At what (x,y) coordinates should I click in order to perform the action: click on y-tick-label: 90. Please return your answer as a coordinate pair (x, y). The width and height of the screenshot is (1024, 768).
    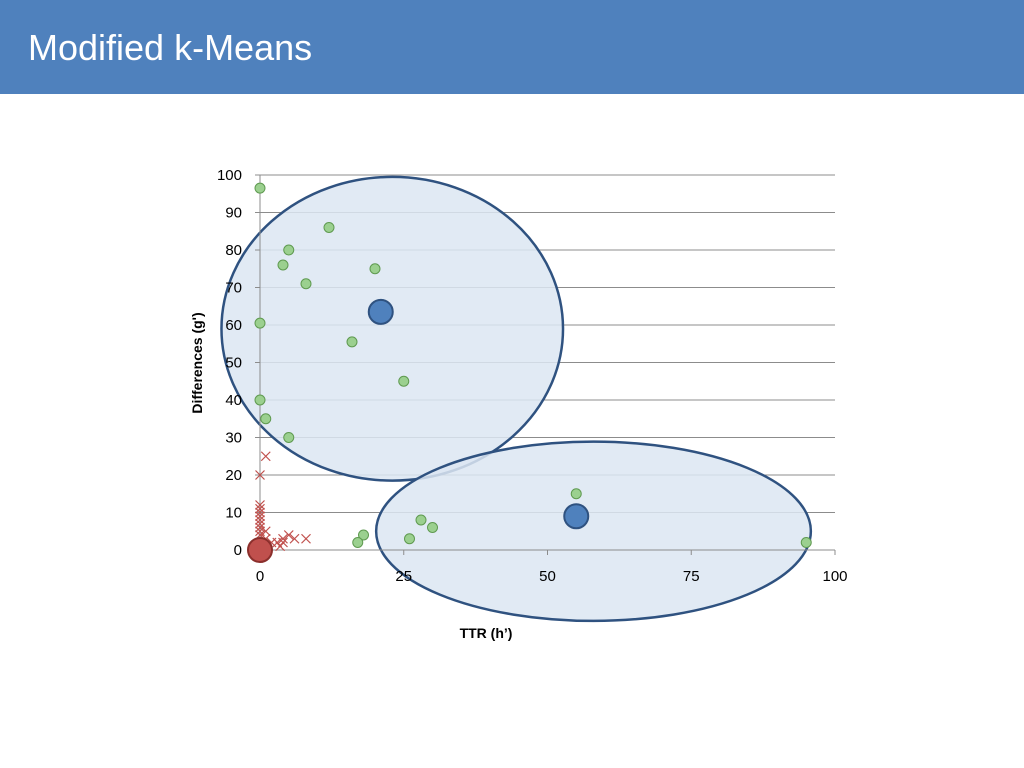
    Looking at the image, I should click on (233, 213).